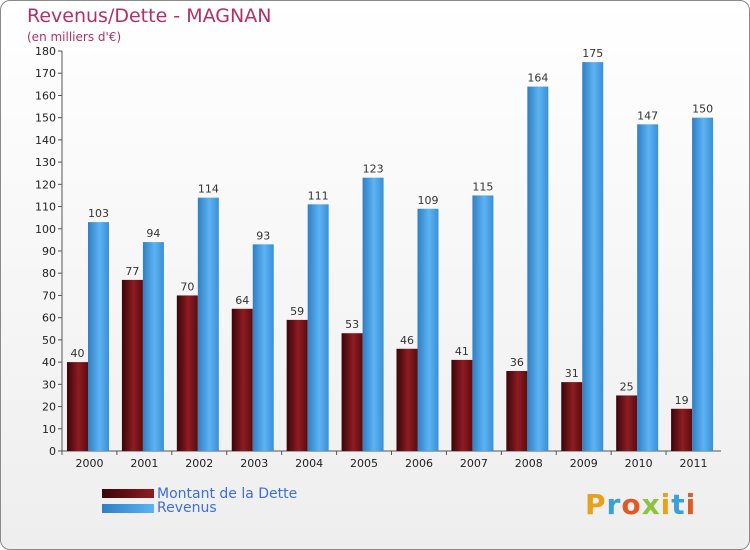 This screenshot has width=750, height=550. What do you see at coordinates (373, 169) in the screenshot?
I see `data-label: 123` at bounding box center [373, 169].